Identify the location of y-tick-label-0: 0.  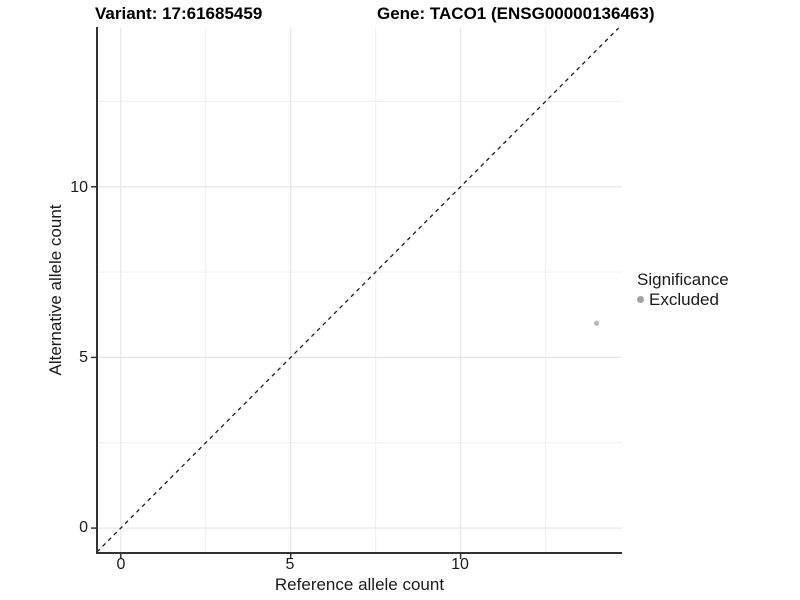
(83, 527).